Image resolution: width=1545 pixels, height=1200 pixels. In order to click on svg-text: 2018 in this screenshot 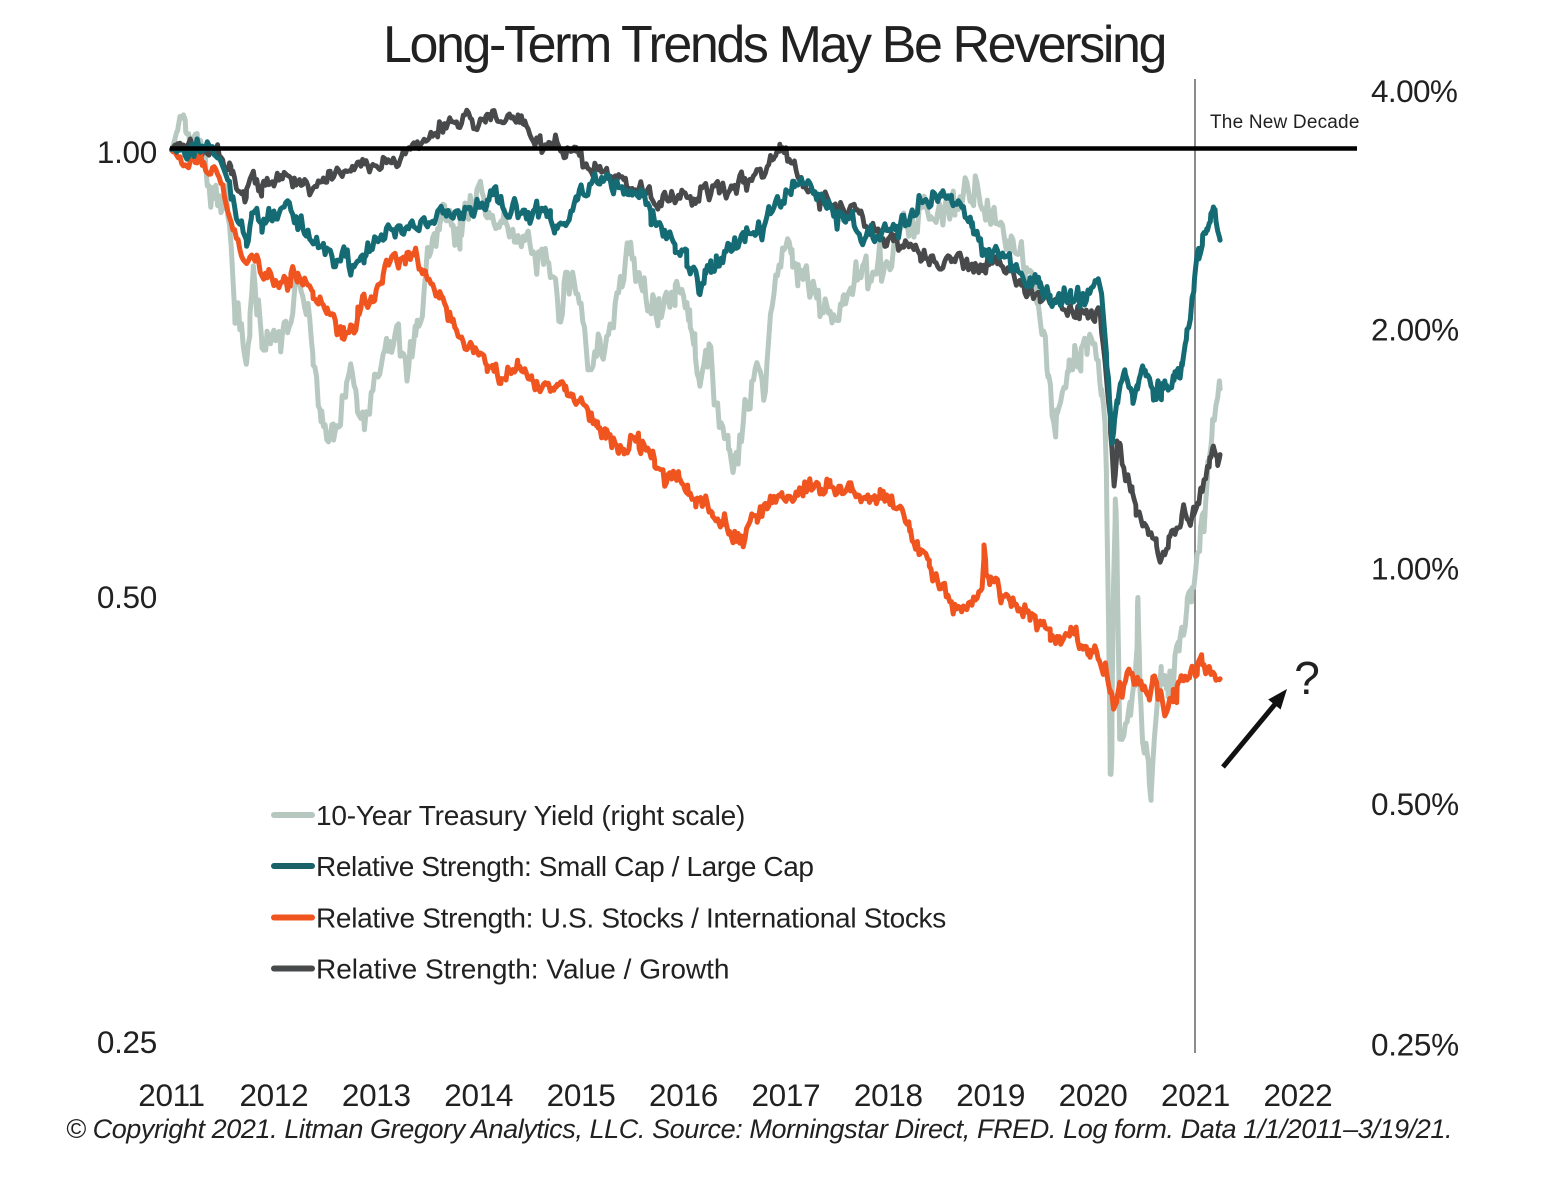, I will do `click(888, 1095)`.